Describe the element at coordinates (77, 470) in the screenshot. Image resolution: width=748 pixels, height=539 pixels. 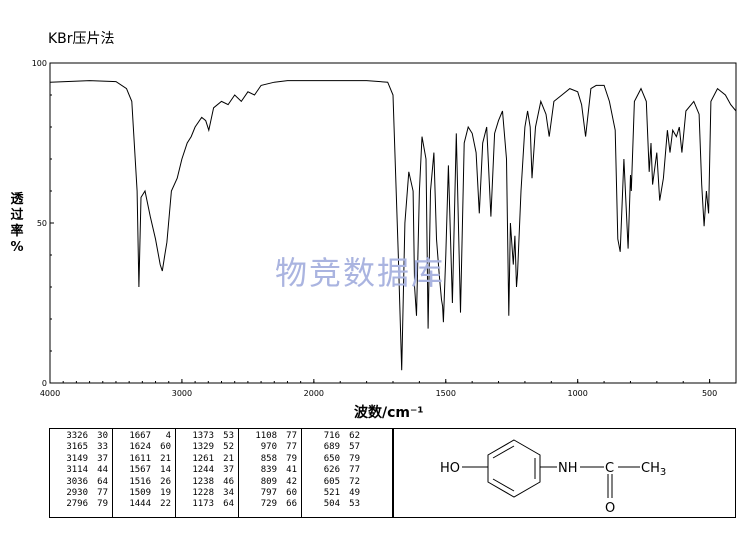
I see `peak-wavenumber: 3114` at that location.